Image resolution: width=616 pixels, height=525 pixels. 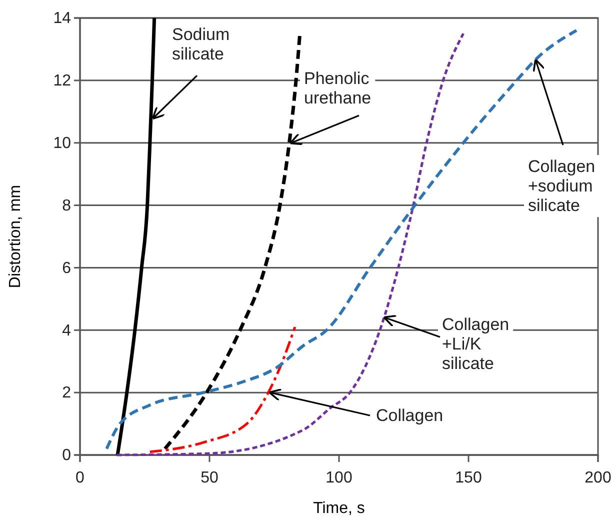 I want to click on annotation: Collagen +sodium silicate, so click(x=562, y=186).